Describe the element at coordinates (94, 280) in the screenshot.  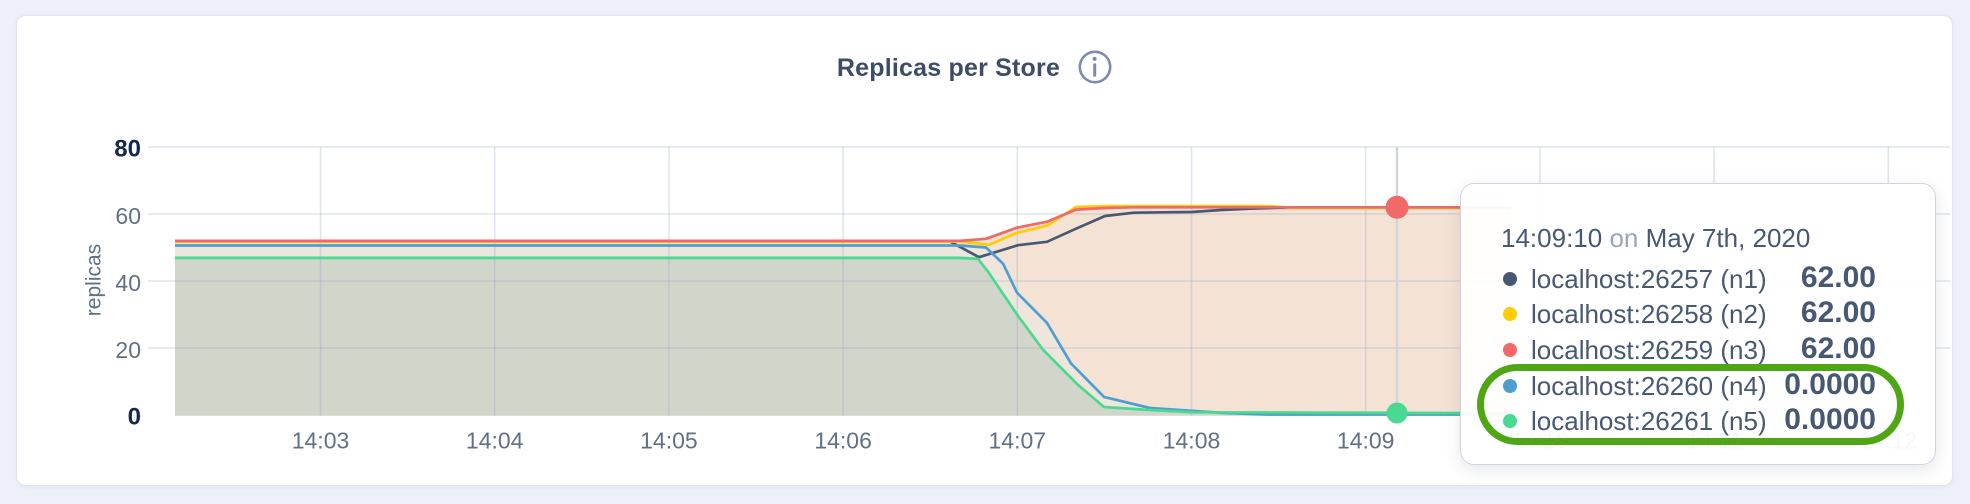
I see `svg-text: replicas` at that location.